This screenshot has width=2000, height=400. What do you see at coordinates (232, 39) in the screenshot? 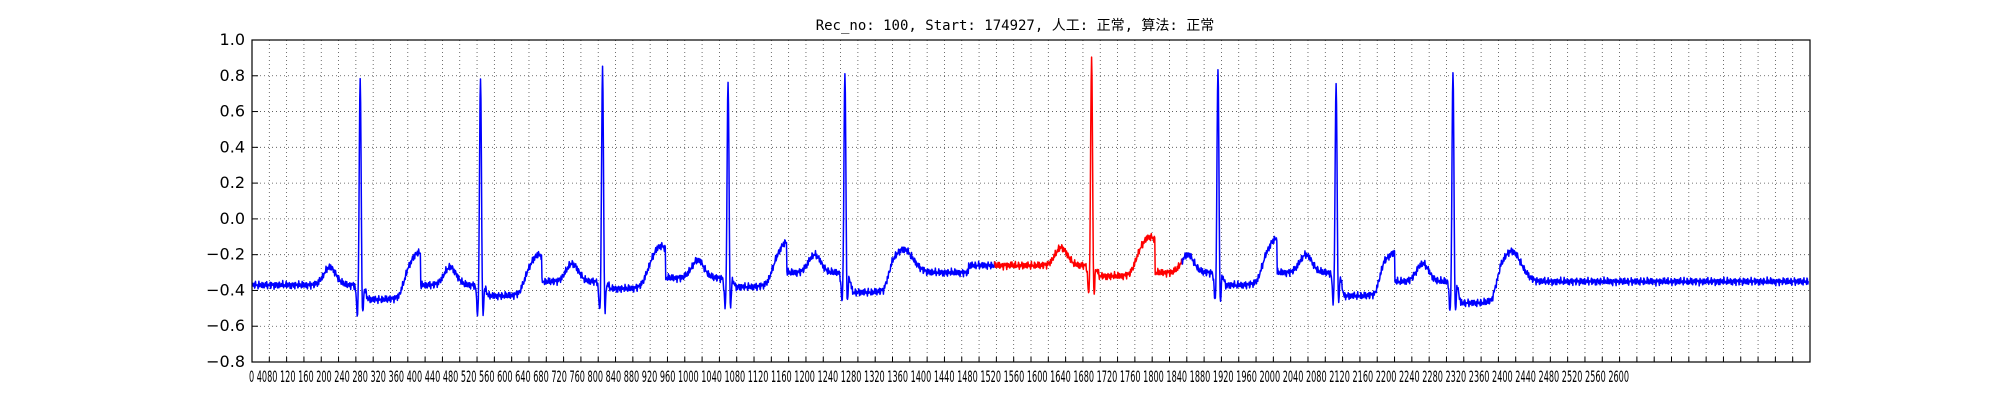
I see `y-tick-label: 1.0` at bounding box center [232, 39].